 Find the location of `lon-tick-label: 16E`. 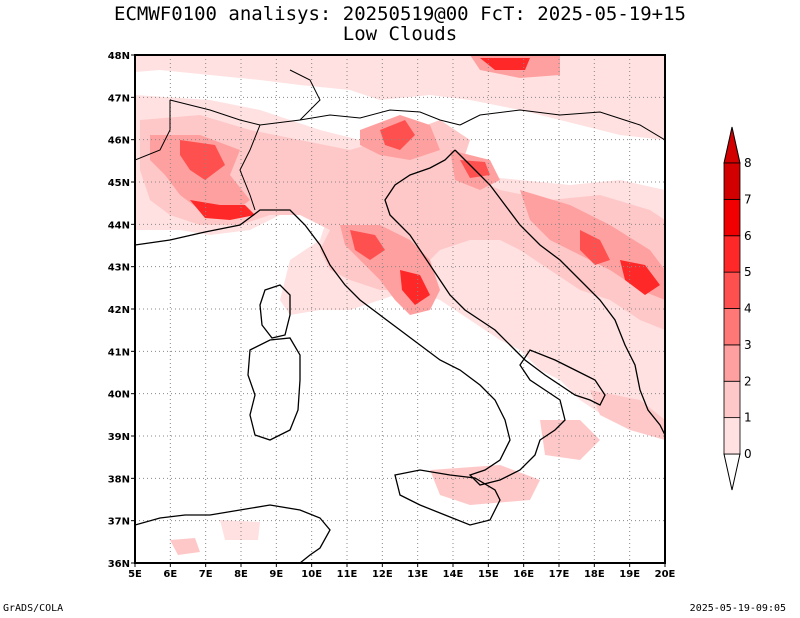

lon-tick-label: 16E is located at coordinates (523, 574).